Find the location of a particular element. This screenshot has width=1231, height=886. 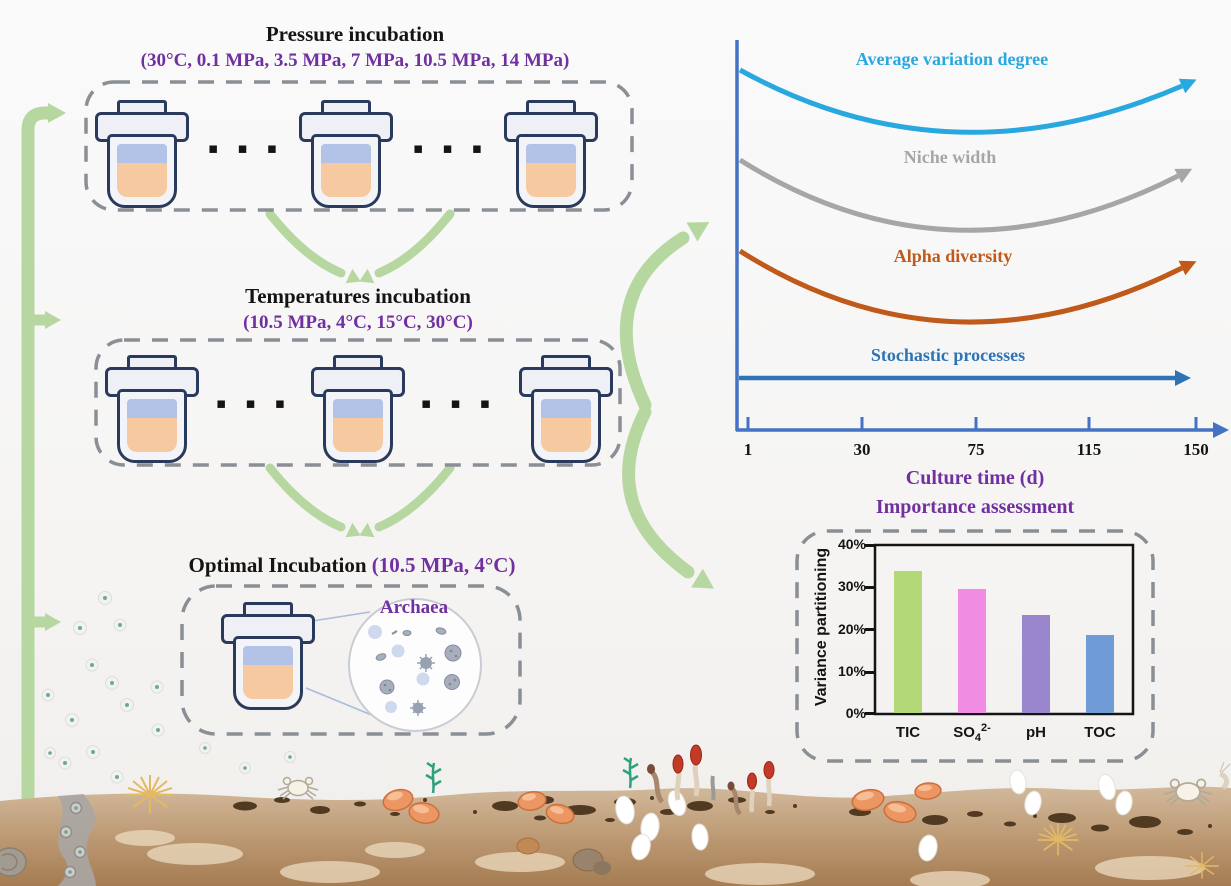

tube-worms is located at coordinates (711, 780).